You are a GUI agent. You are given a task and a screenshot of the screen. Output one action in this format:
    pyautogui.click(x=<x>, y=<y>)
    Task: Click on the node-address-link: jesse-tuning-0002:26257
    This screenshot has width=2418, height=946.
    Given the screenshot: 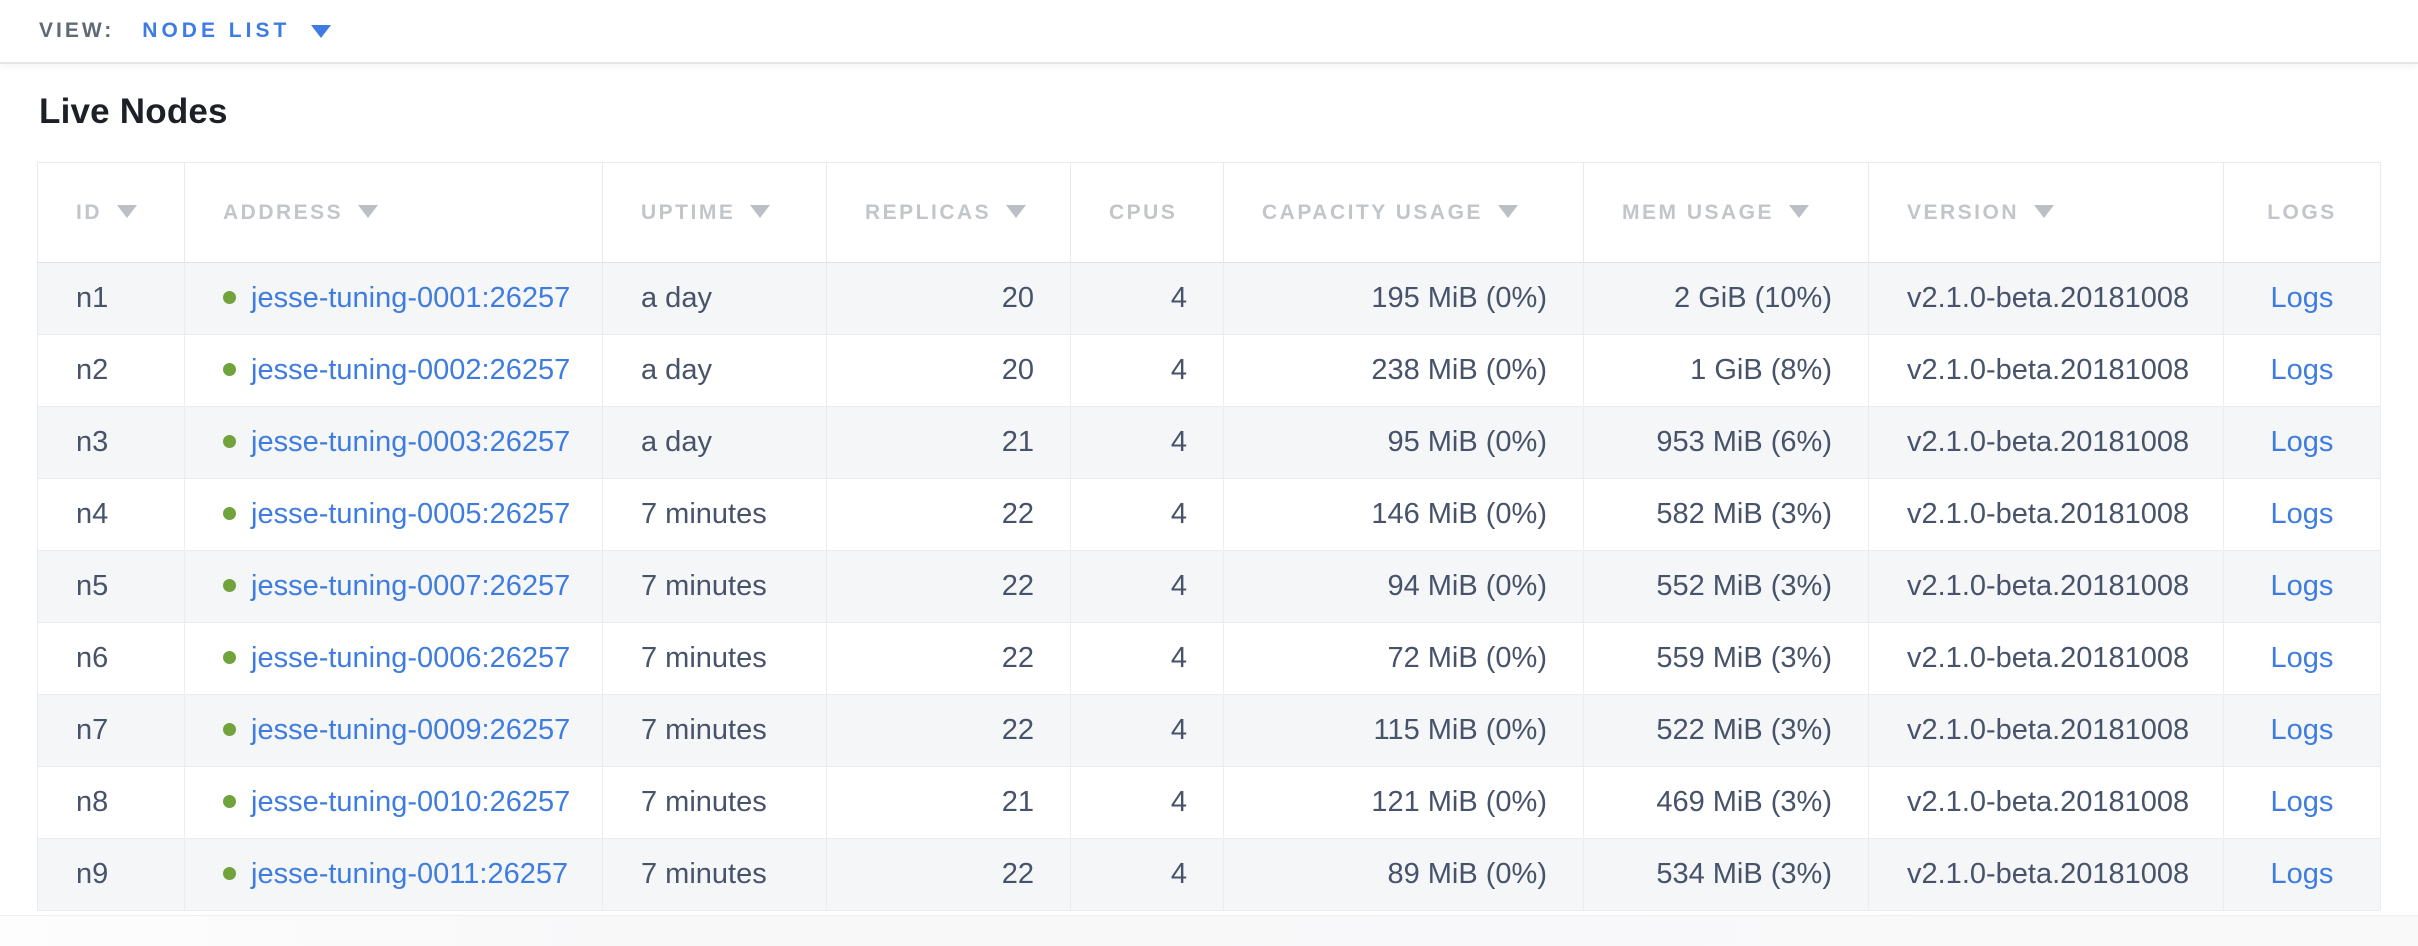 What is the action you would take?
    pyautogui.click(x=411, y=370)
    